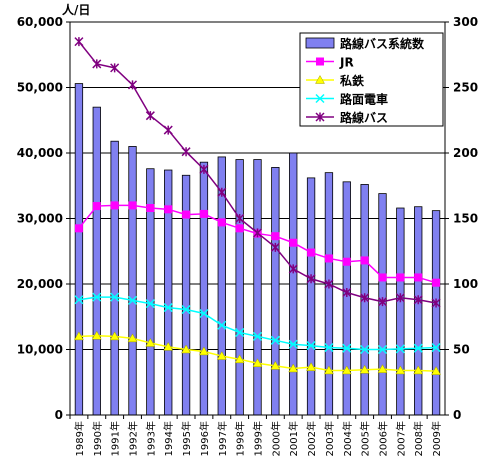 The image size is (501, 463). I want to click on x-tick-label: 1995年, so click(186, 438).